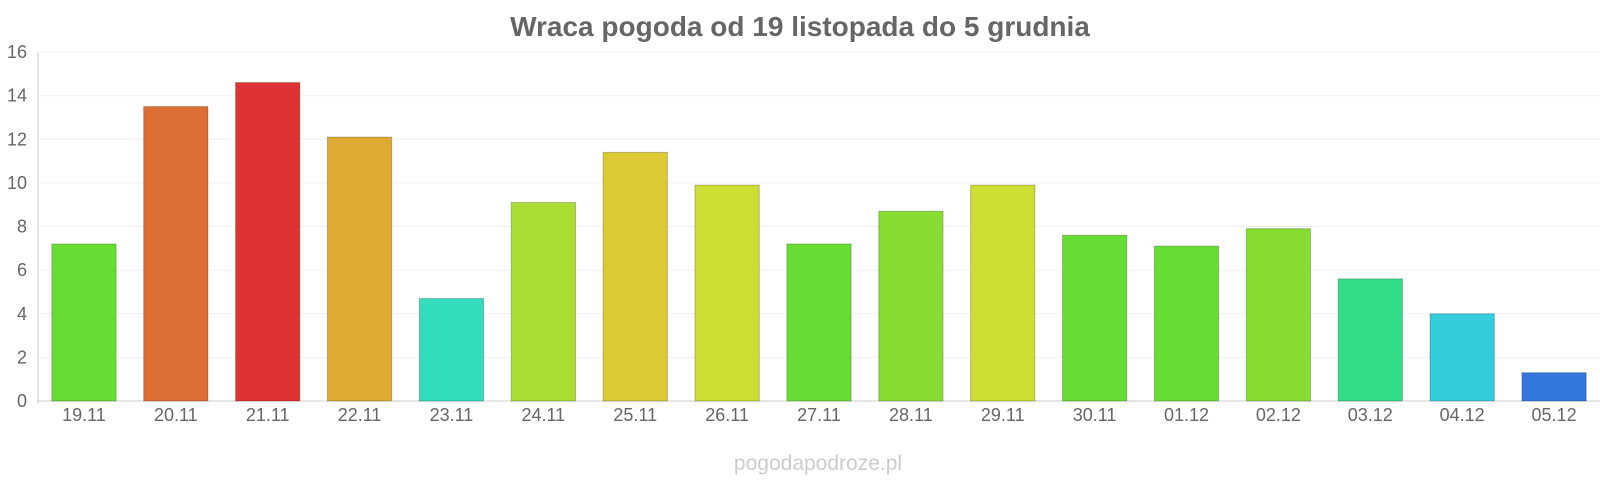 This screenshot has width=1600, height=480. Describe the element at coordinates (22, 357) in the screenshot. I see `y-tick-label: 2` at that location.